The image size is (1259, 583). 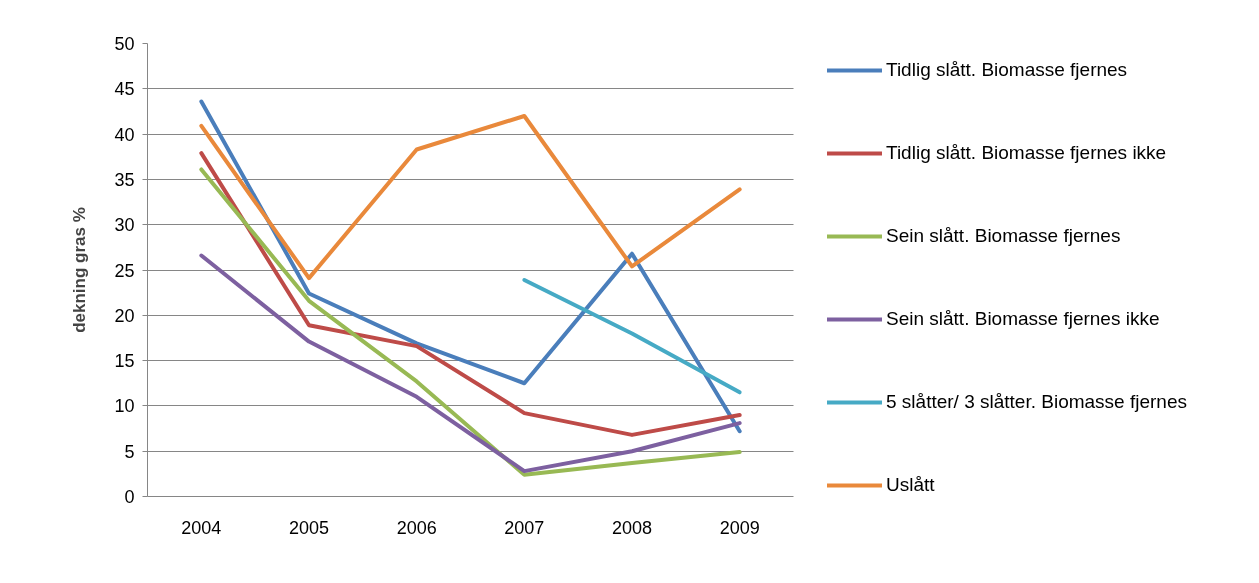 I want to click on legend-label: Sein slått. Biomasse fjernes, so click(x=1003, y=236).